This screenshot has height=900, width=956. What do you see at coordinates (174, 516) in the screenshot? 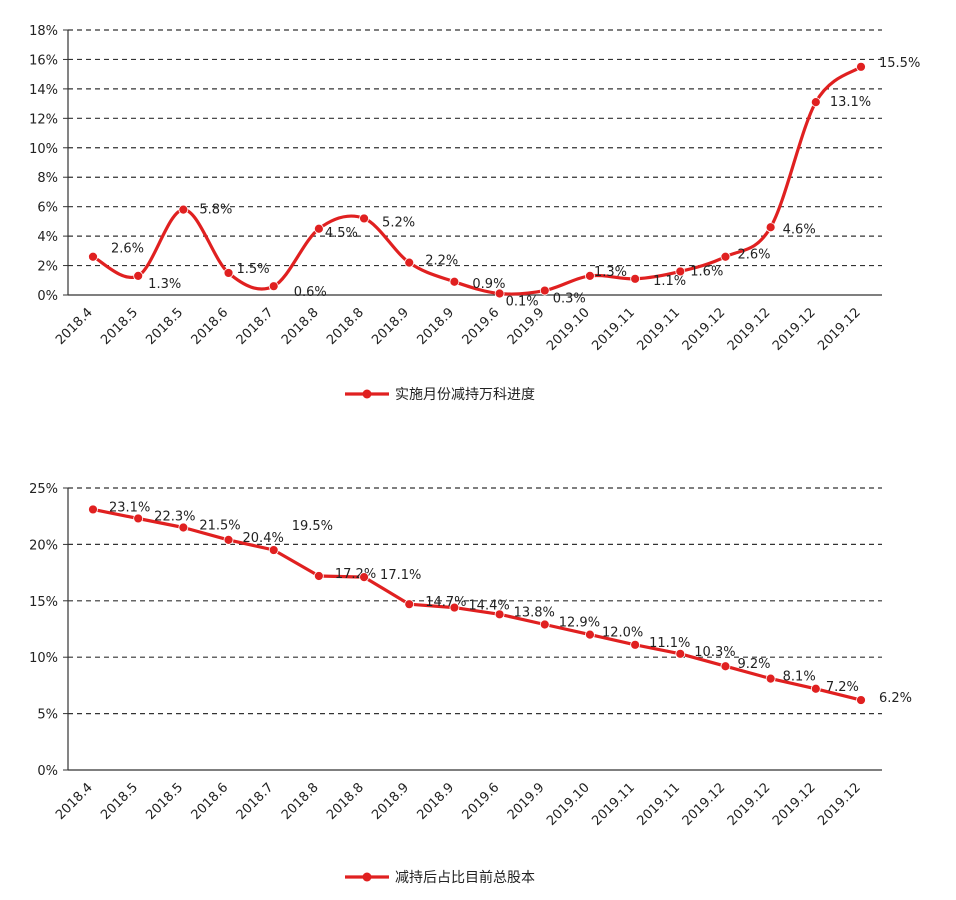
I see `data-label: 22.3%` at bounding box center [174, 516].